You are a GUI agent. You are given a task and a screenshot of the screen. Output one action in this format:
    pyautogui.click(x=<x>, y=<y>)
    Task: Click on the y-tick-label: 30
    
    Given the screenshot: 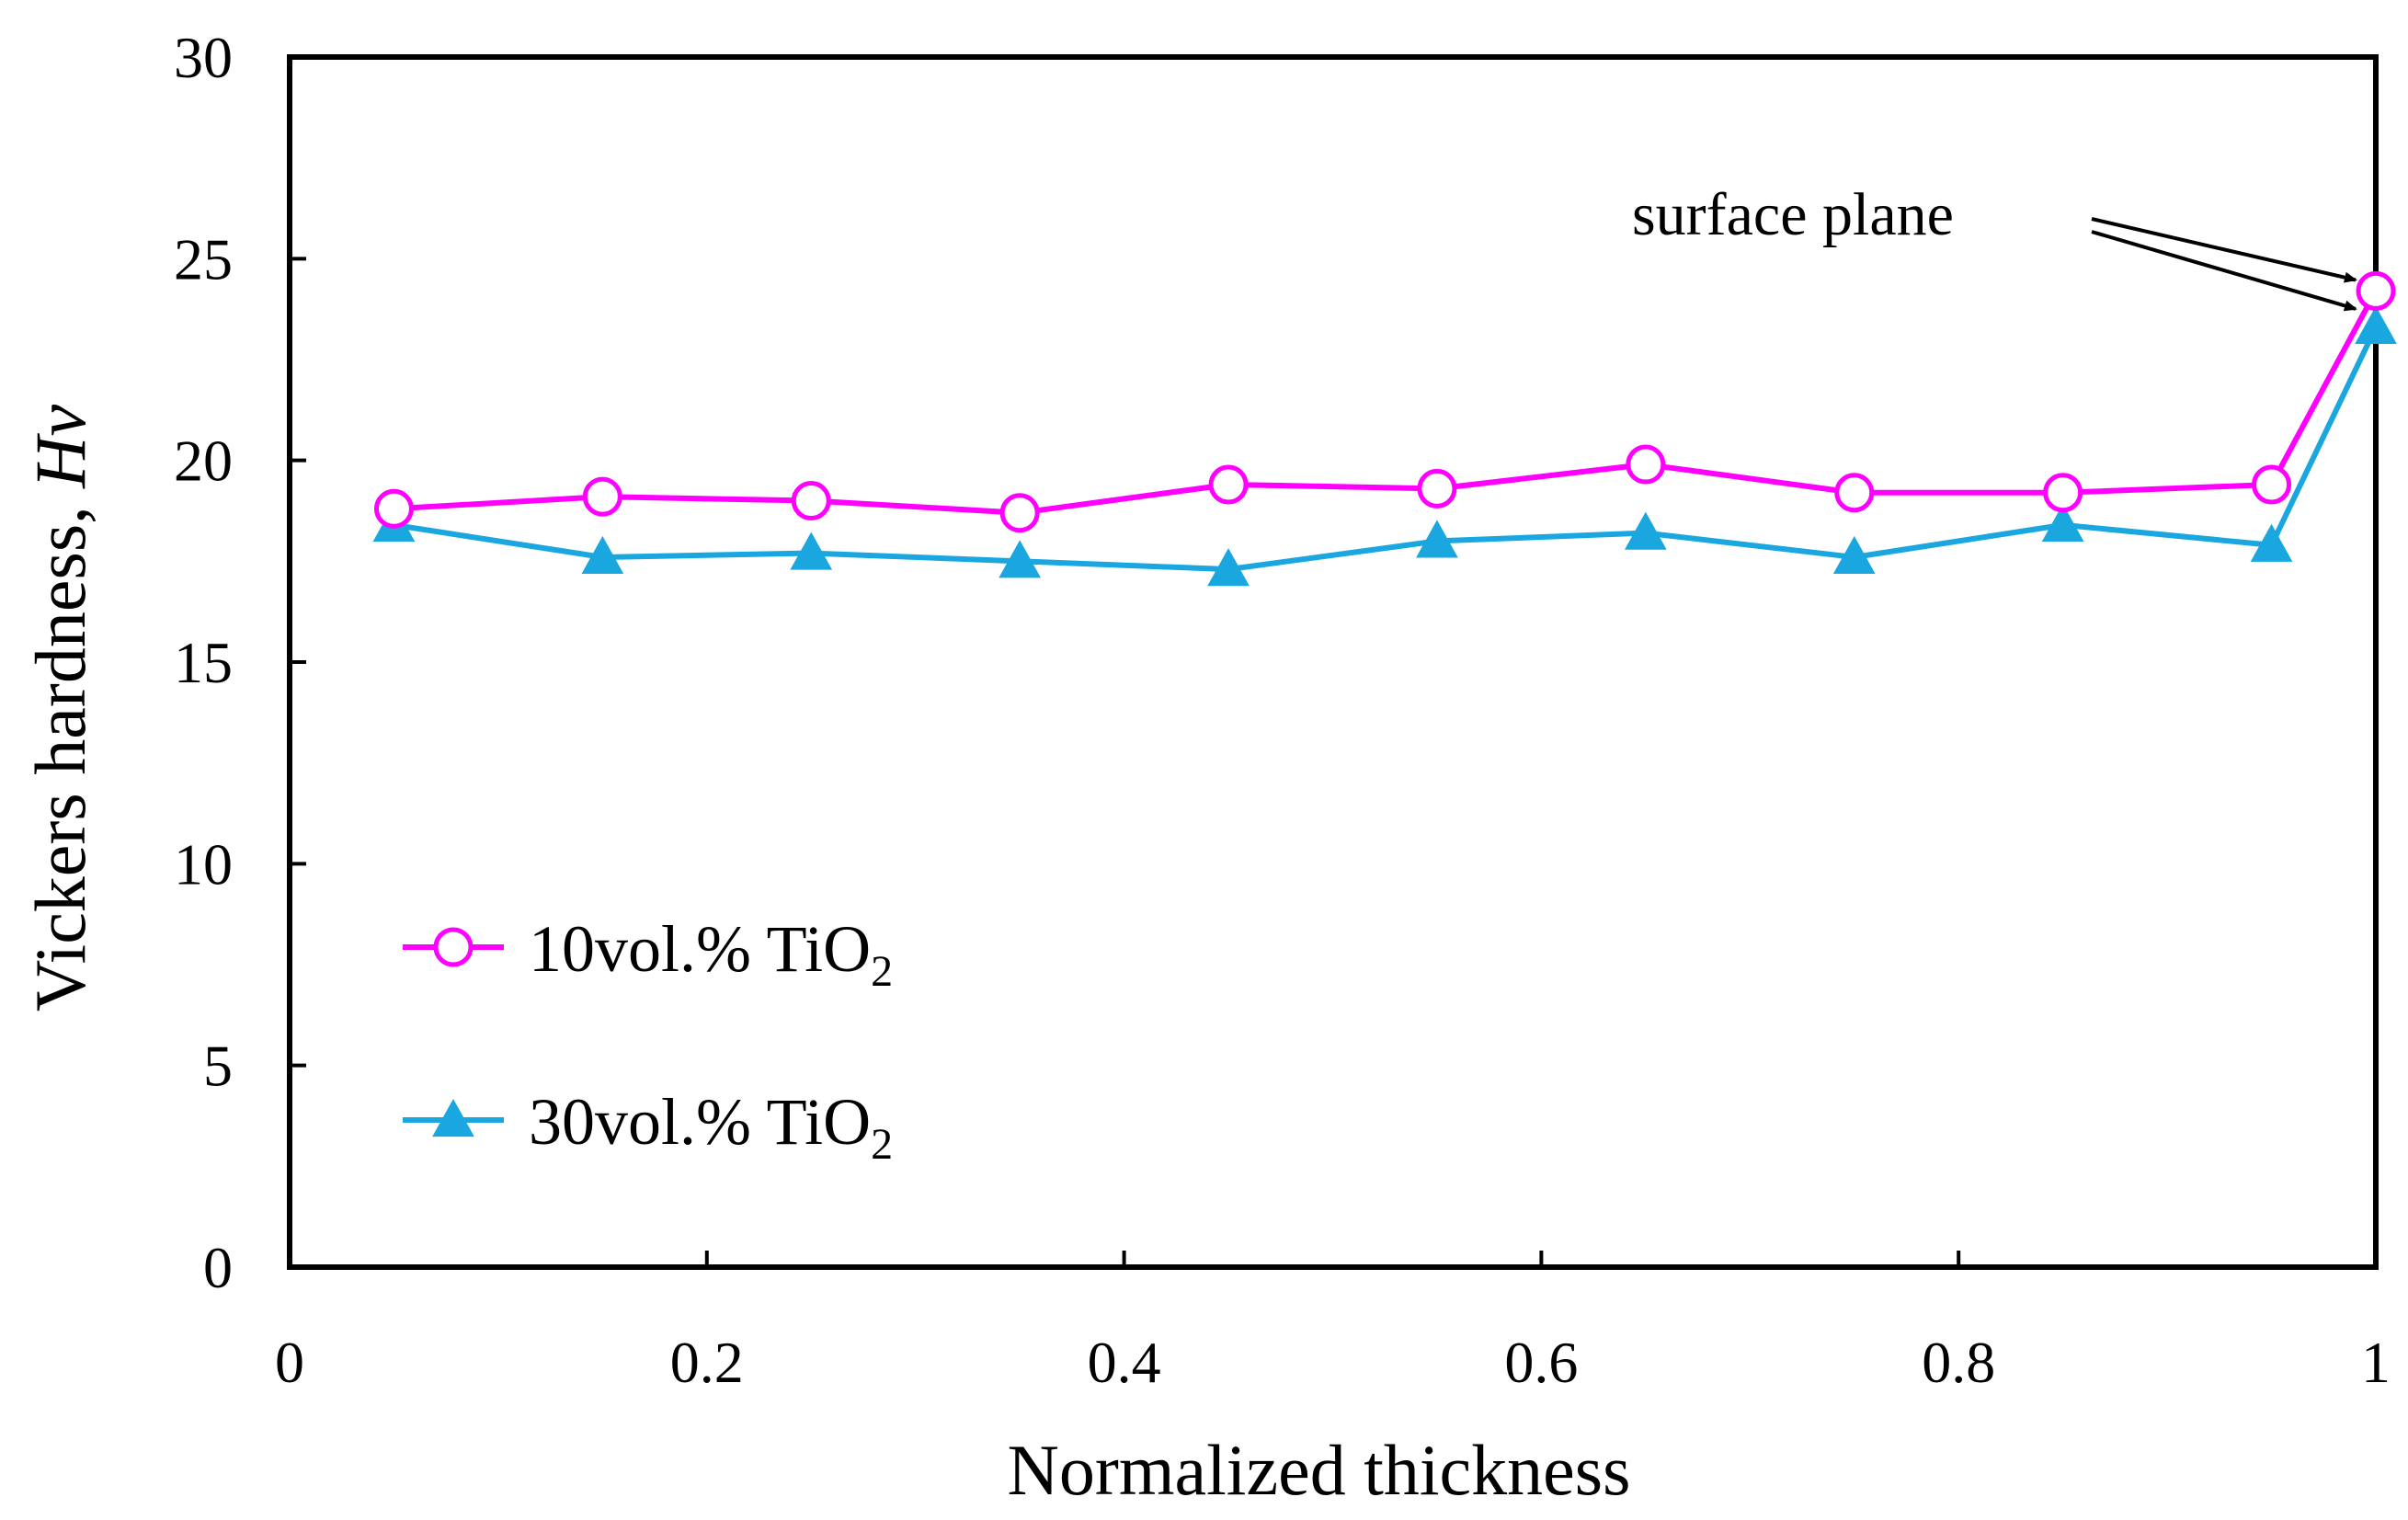 What is the action you would take?
    pyautogui.click(x=204, y=57)
    